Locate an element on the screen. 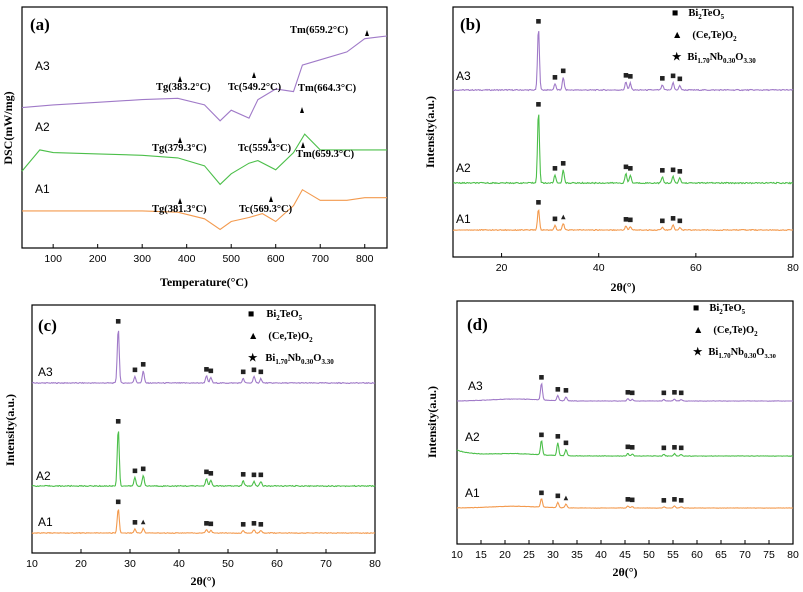  marker-c-A3-3: ■ is located at coordinates (207, 369).